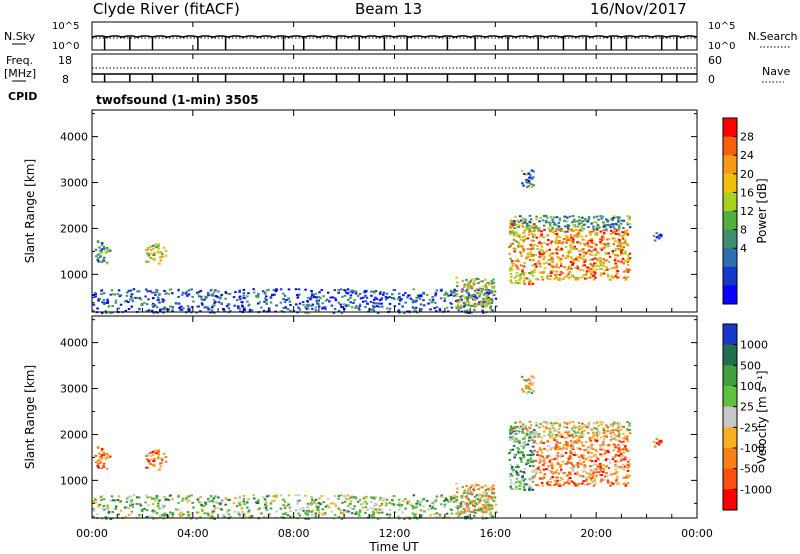 This screenshot has width=800, height=554. Describe the element at coordinates (730, 165) in the screenshot. I see `colorbar-swatch` at that location.